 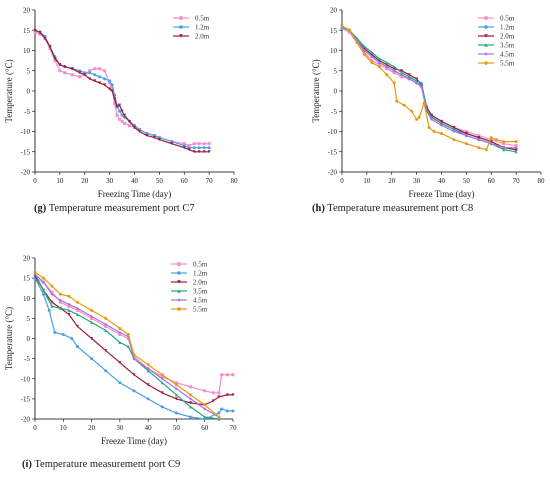 What do you see at coordinates (367, 181) in the screenshot?
I see `x-tick-label: 10` at bounding box center [367, 181].